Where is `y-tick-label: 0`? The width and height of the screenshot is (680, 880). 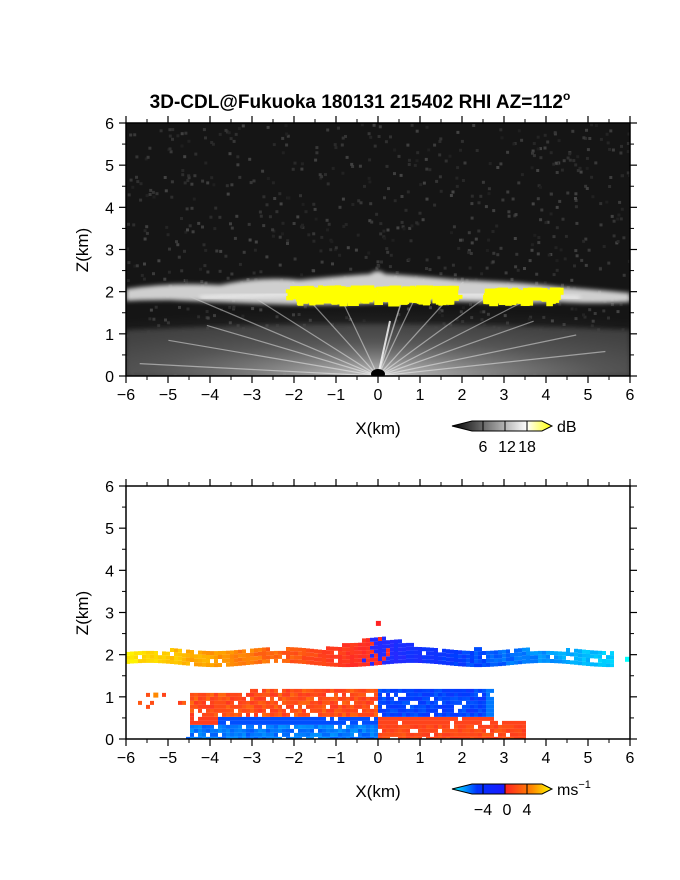
y-tick-label: 0 is located at coordinates (109, 740).